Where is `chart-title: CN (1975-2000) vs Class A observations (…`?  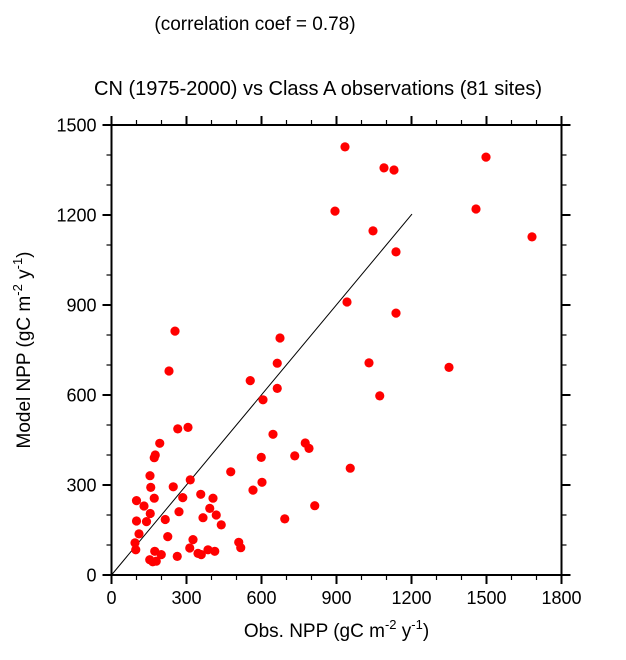
chart-title: CN (1975-2000) vs Class A observations (… is located at coordinates (318, 89).